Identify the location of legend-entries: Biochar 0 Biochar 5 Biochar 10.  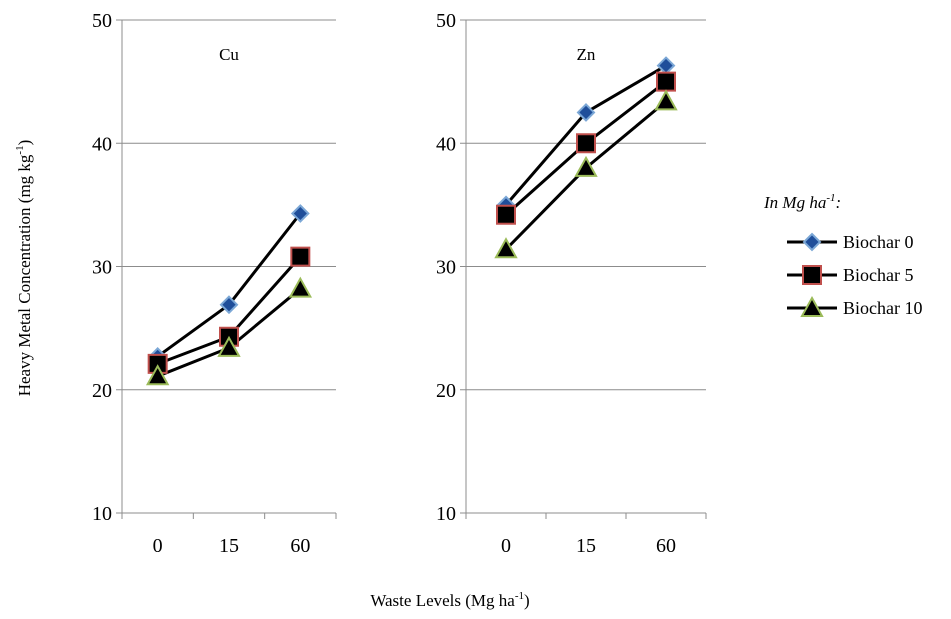
(854, 275).